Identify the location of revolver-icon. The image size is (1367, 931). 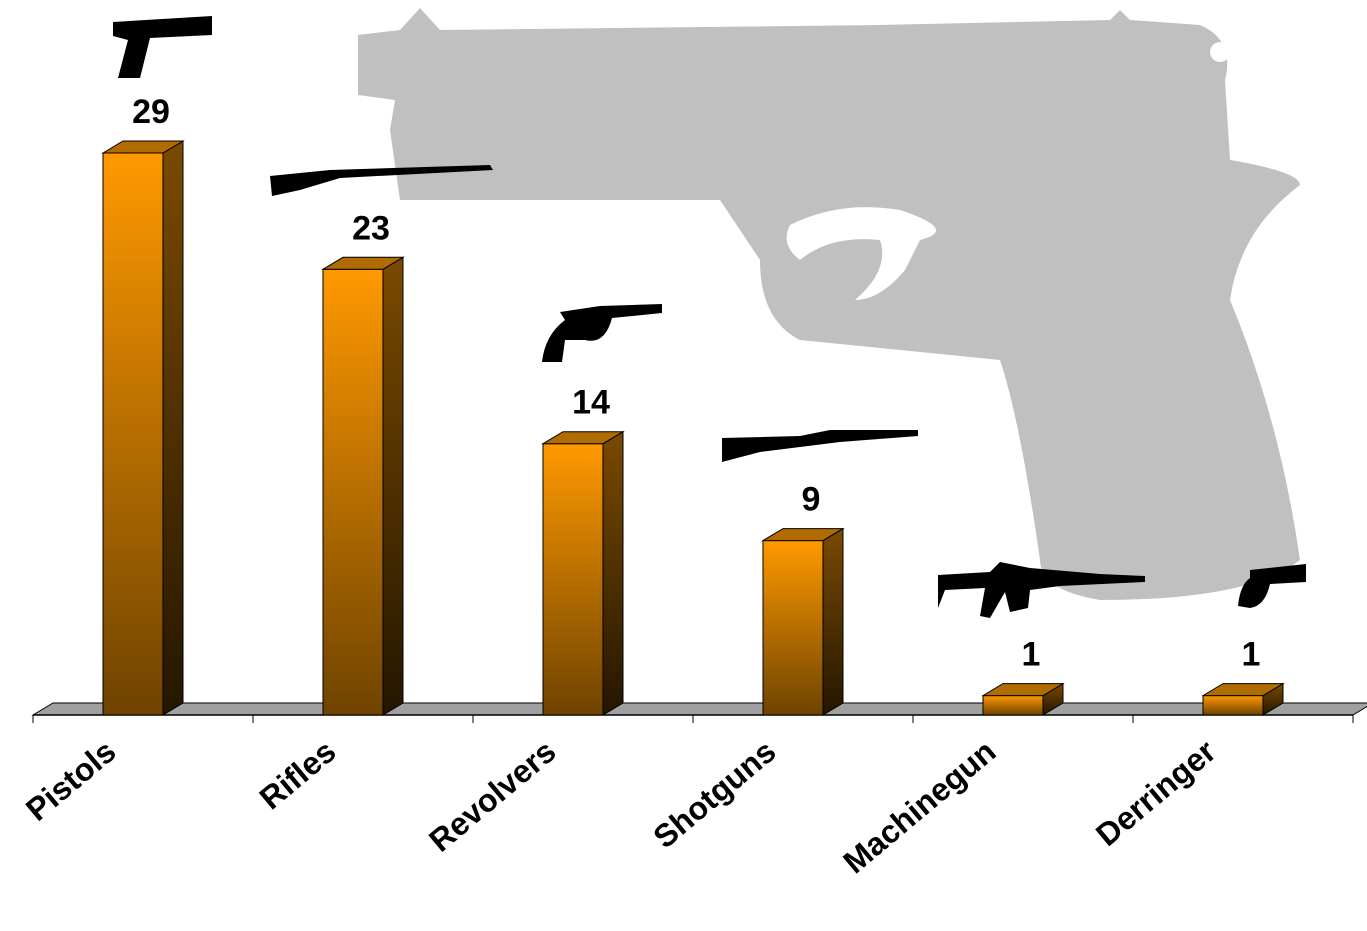
(602, 333).